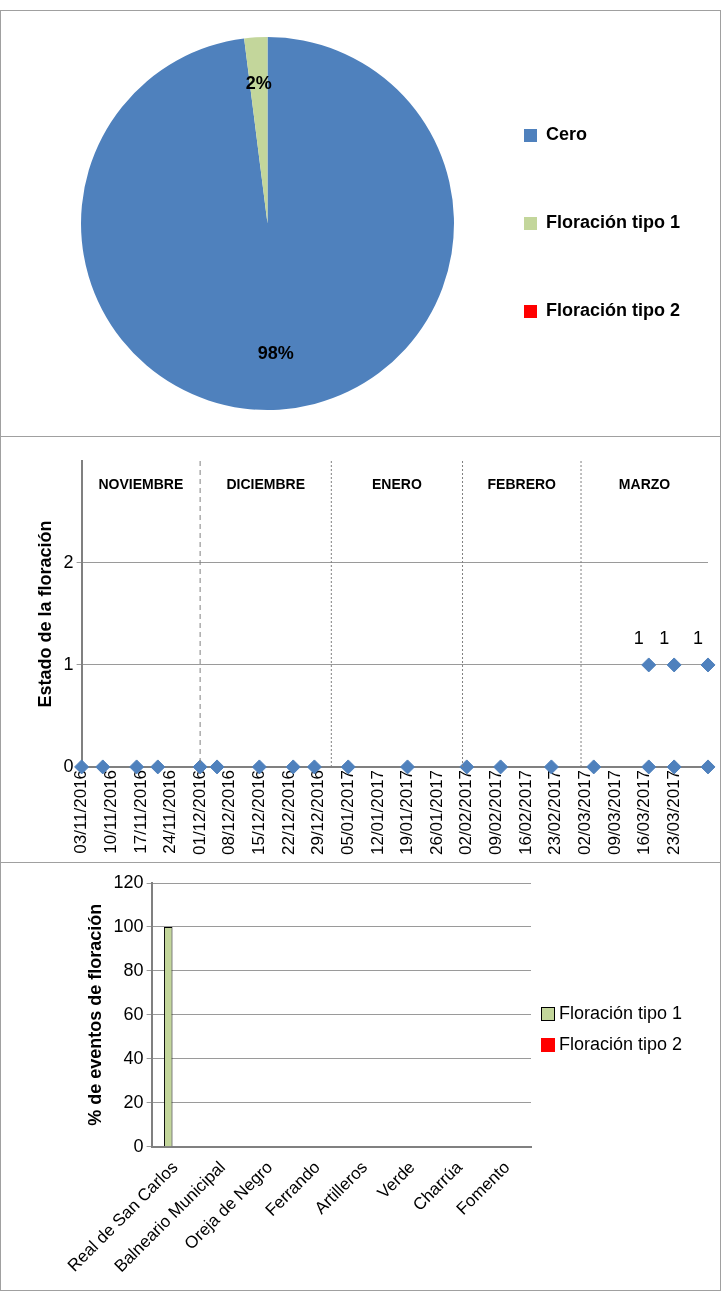  Describe the element at coordinates (229, 812) in the screenshot. I see `x-tick-label: 08/12/2016` at that location.